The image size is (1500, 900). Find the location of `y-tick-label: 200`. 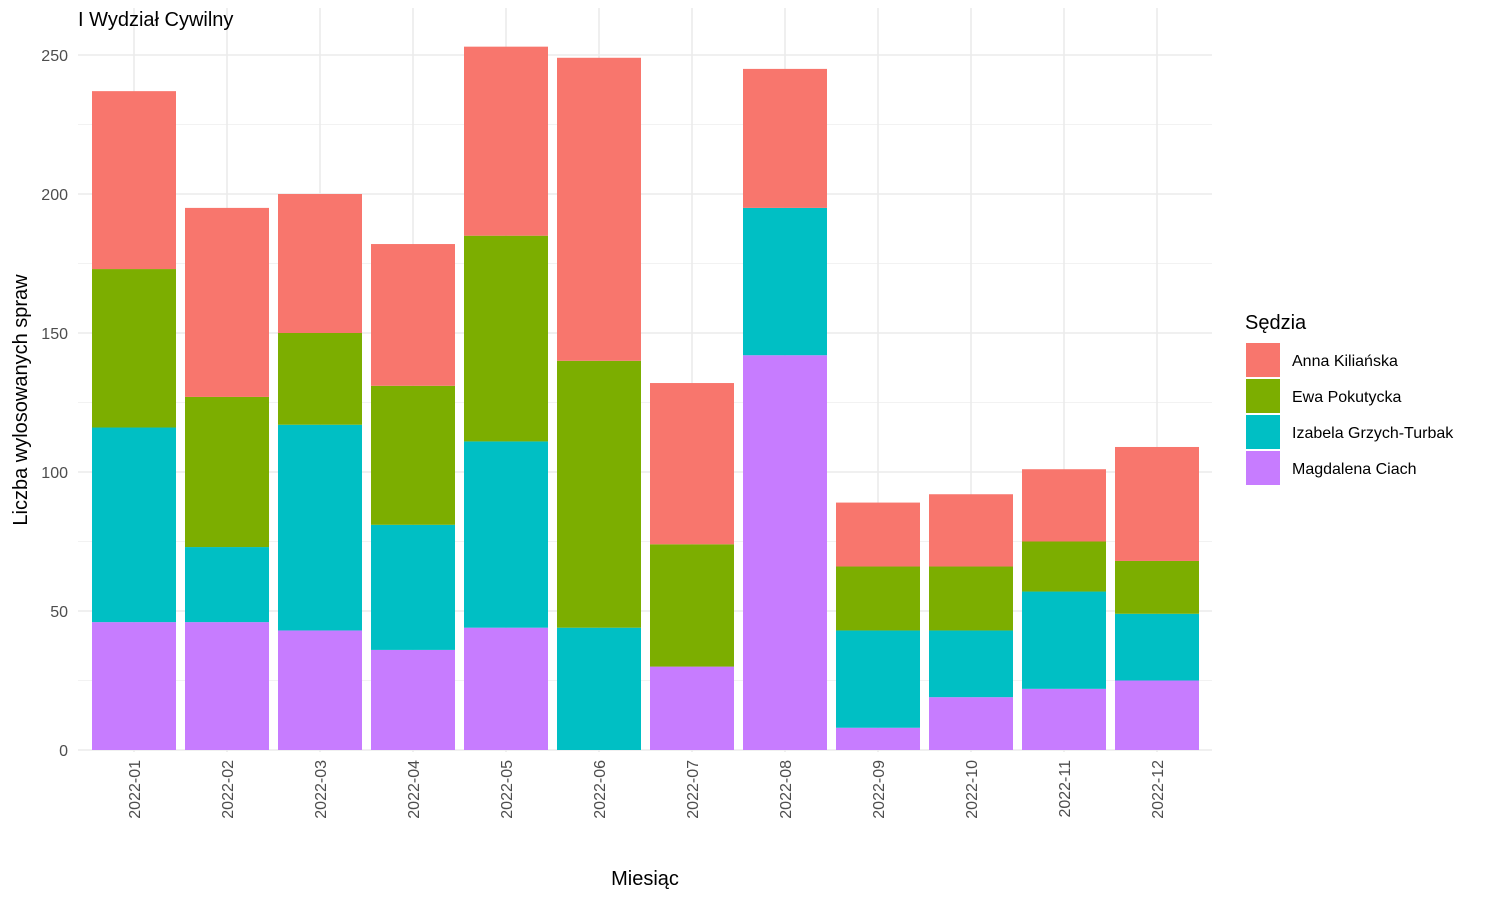

y-tick-label: 200 is located at coordinates (54, 195).